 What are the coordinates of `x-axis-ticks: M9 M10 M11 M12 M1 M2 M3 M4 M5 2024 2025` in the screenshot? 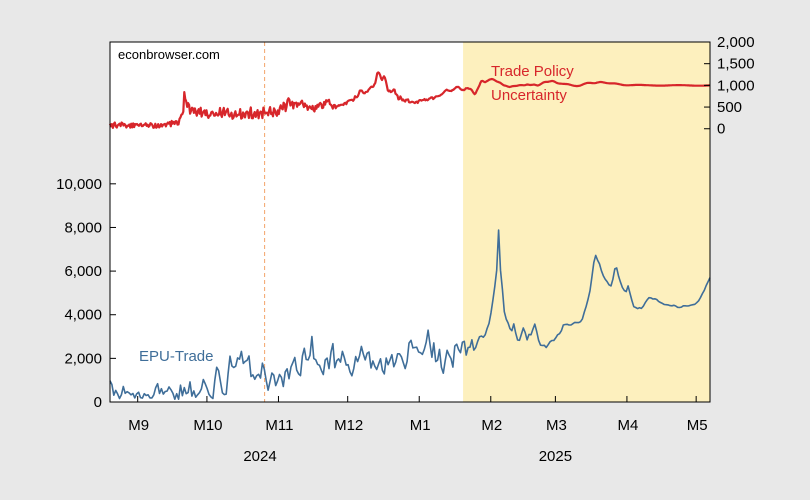 It's located at (418, 430).